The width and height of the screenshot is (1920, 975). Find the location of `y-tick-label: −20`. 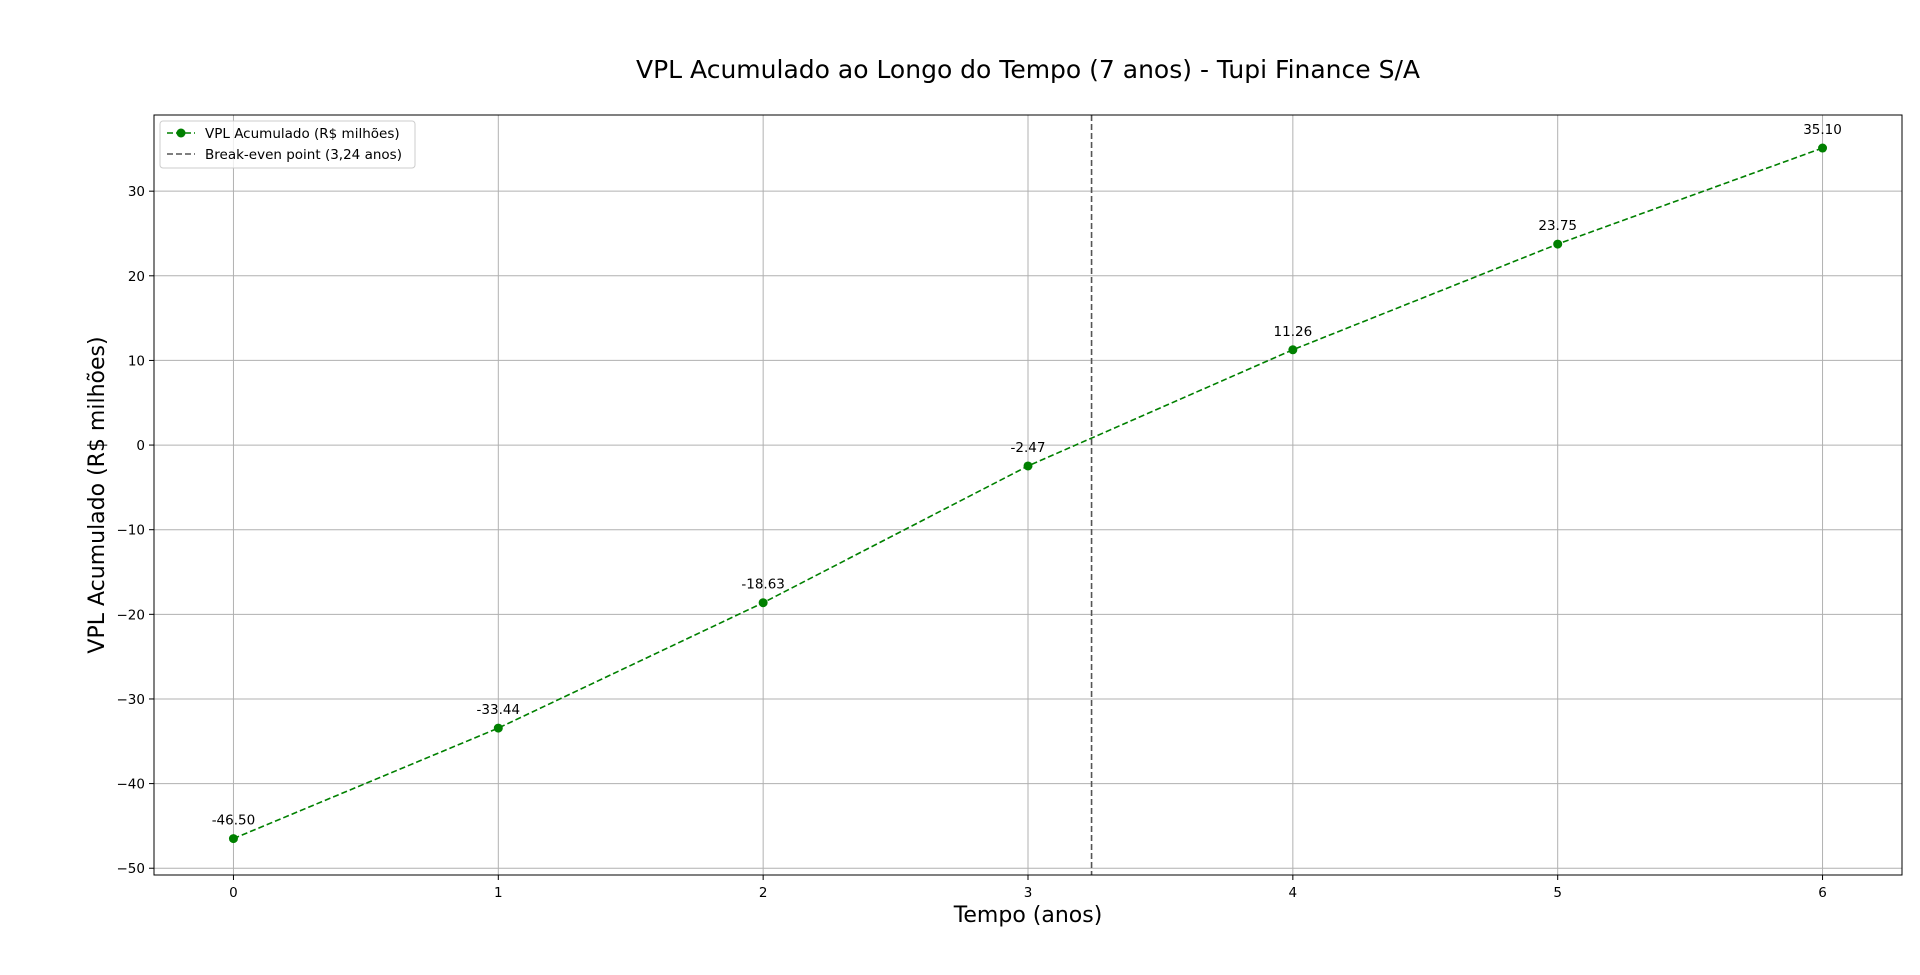

y-tick-label: −20 is located at coordinates (131, 615).